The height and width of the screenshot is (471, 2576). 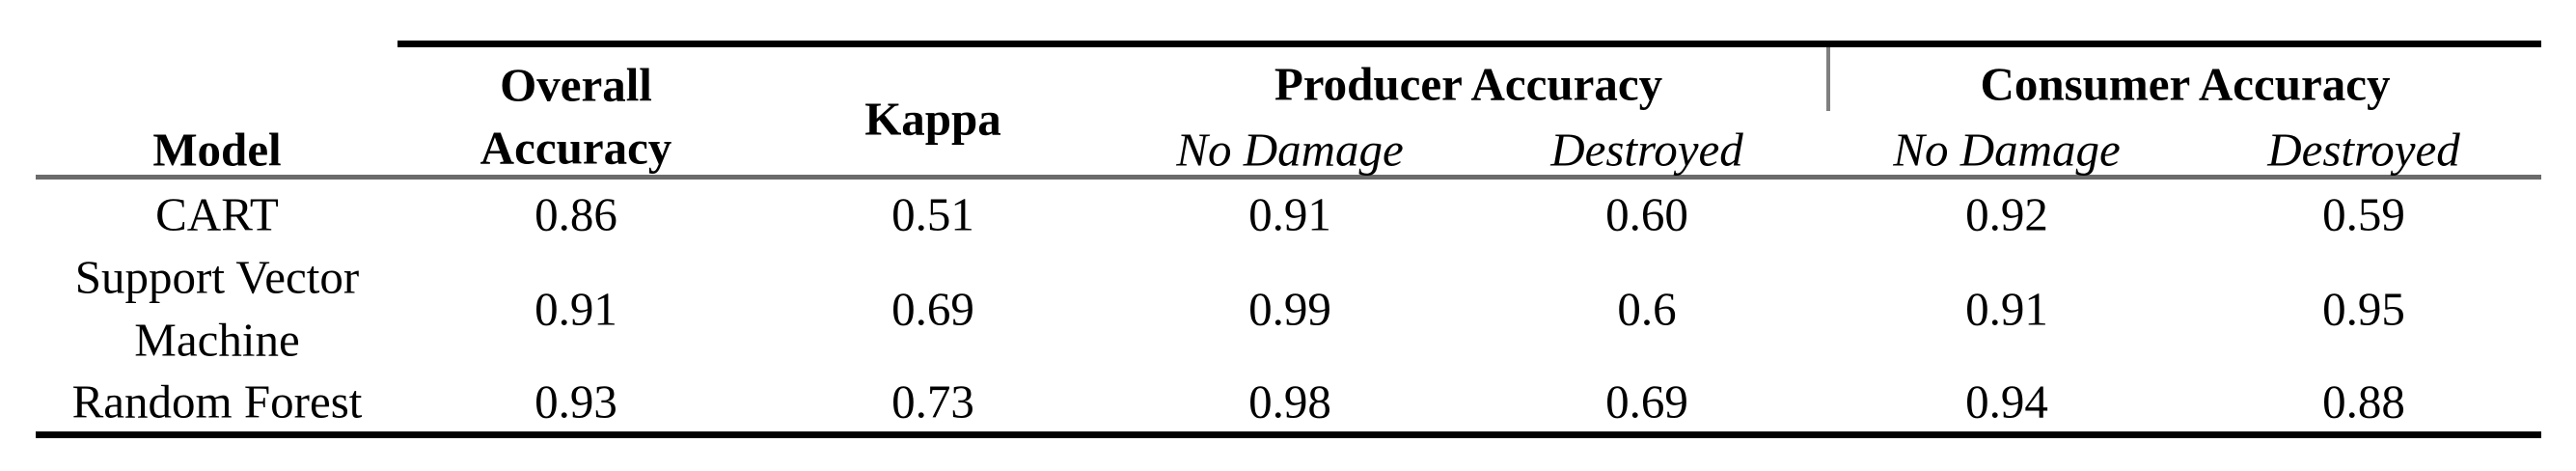 What do you see at coordinates (576, 85) in the screenshot?
I see `header-overall-accuracy-line1: Overall` at bounding box center [576, 85].